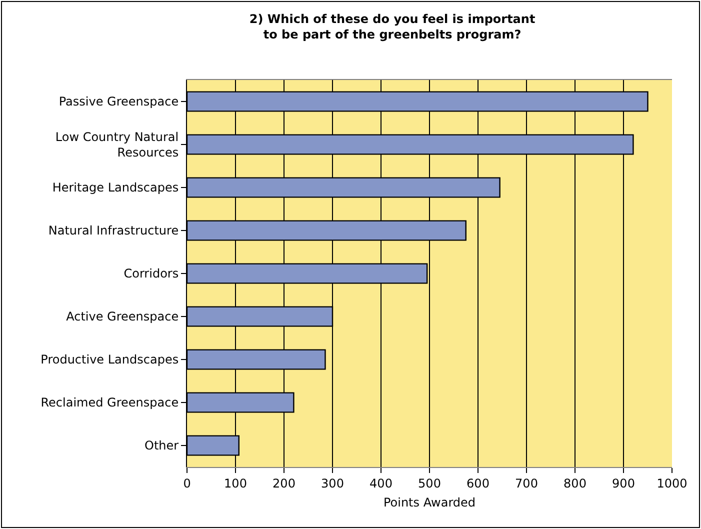 The image size is (701, 529). I want to click on x-tick-label: 800, so click(575, 483).